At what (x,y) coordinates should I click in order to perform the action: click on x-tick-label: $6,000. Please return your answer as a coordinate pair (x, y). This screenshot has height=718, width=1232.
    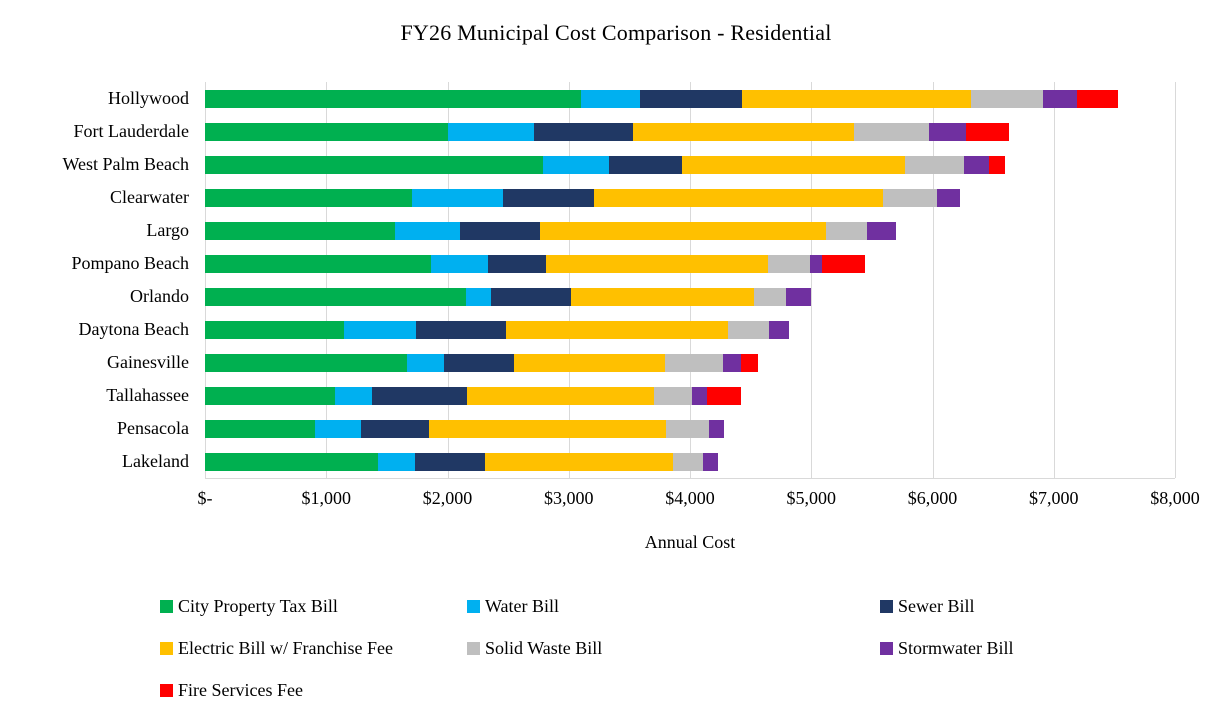
    Looking at the image, I should click on (932, 498).